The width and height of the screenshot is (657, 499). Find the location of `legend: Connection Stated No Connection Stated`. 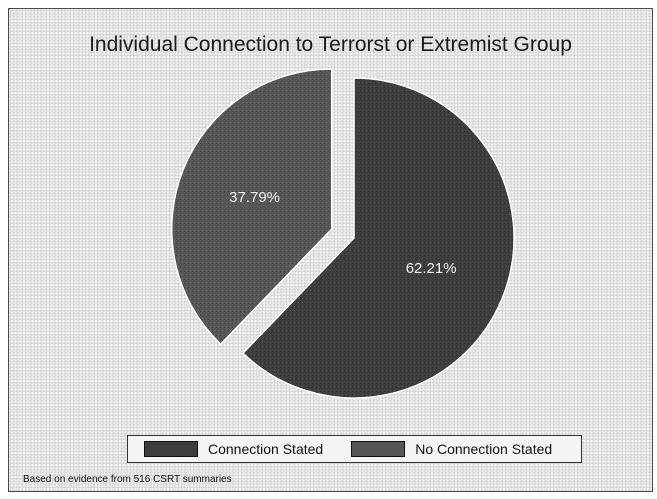

legend: Connection Stated No Connection Stated is located at coordinates (354, 449).